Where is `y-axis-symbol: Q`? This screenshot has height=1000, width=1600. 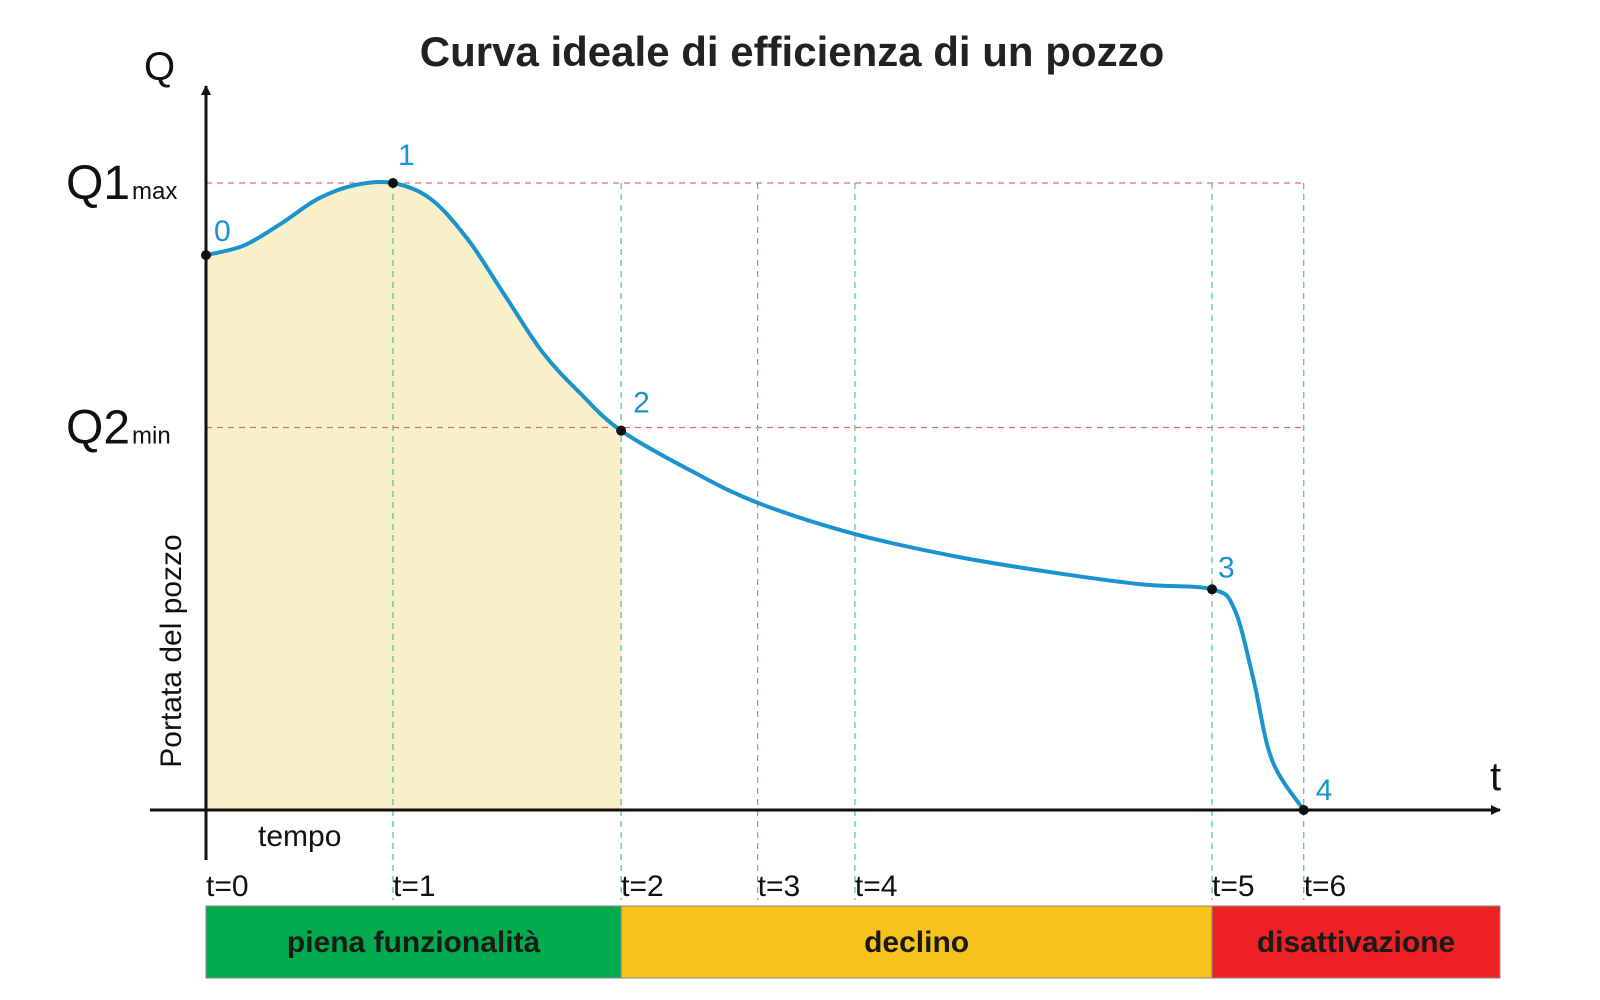
y-axis-symbol: Q is located at coordinates (159, 67).